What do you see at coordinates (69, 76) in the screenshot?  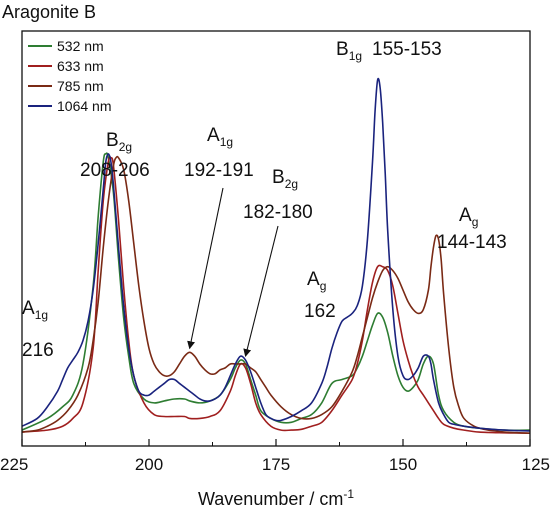 I see `legend: 532 nm 633 nm 785 nm 1064 nm` at bounding box center [69, 76].